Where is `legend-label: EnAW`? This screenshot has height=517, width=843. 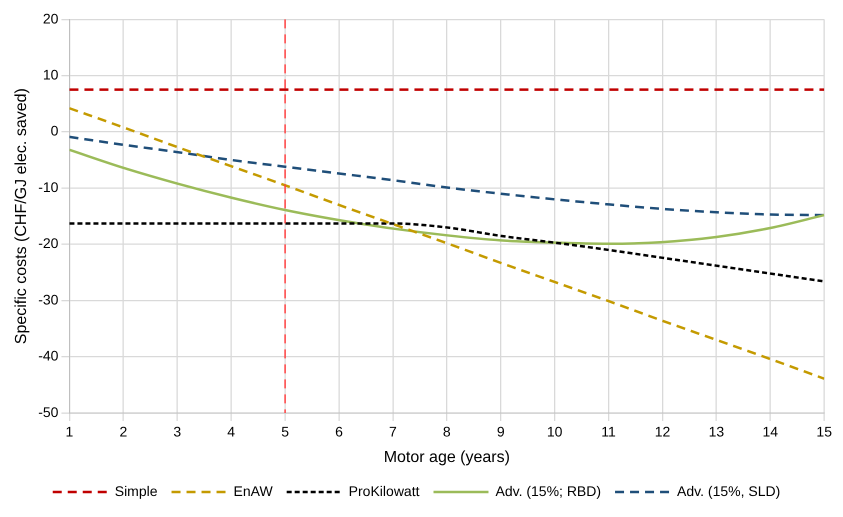 legend-label: EnAW is located at coordinates (254, 490).